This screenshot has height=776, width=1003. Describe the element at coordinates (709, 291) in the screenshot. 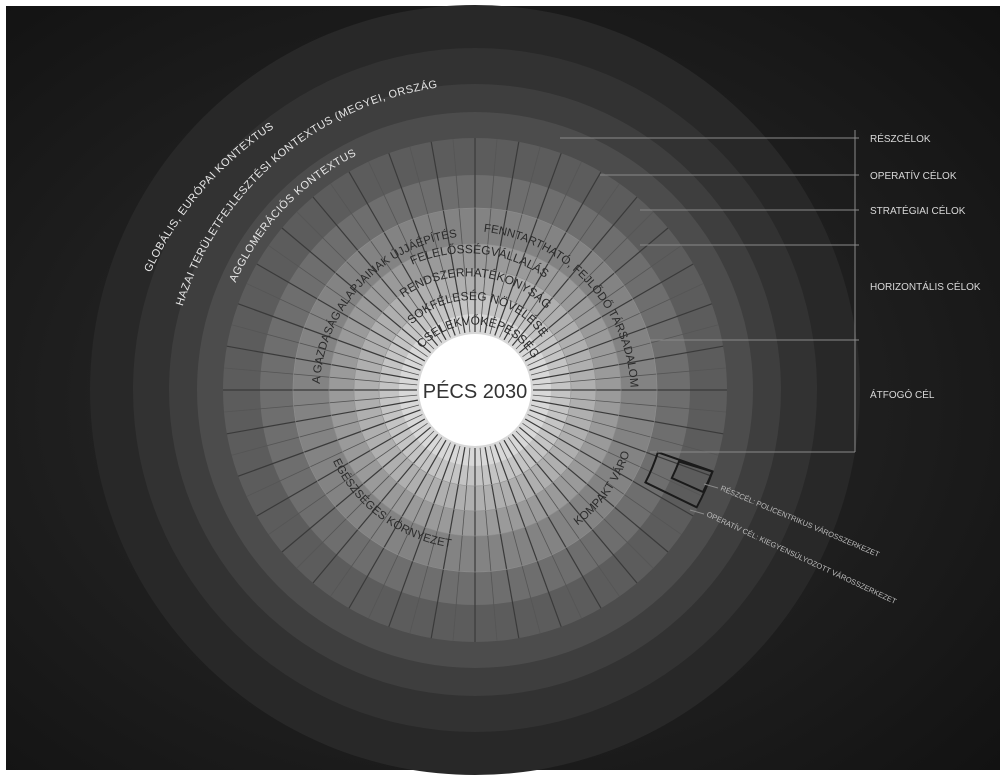

I see `legend-lines` at that location.